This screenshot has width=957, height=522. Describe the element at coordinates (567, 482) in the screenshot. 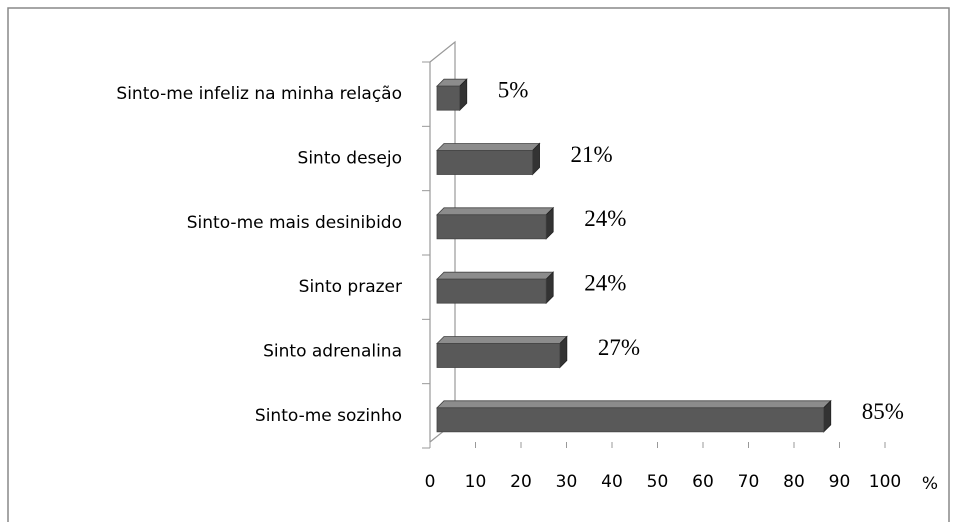

I see `x-tick-label: 30` at that location.